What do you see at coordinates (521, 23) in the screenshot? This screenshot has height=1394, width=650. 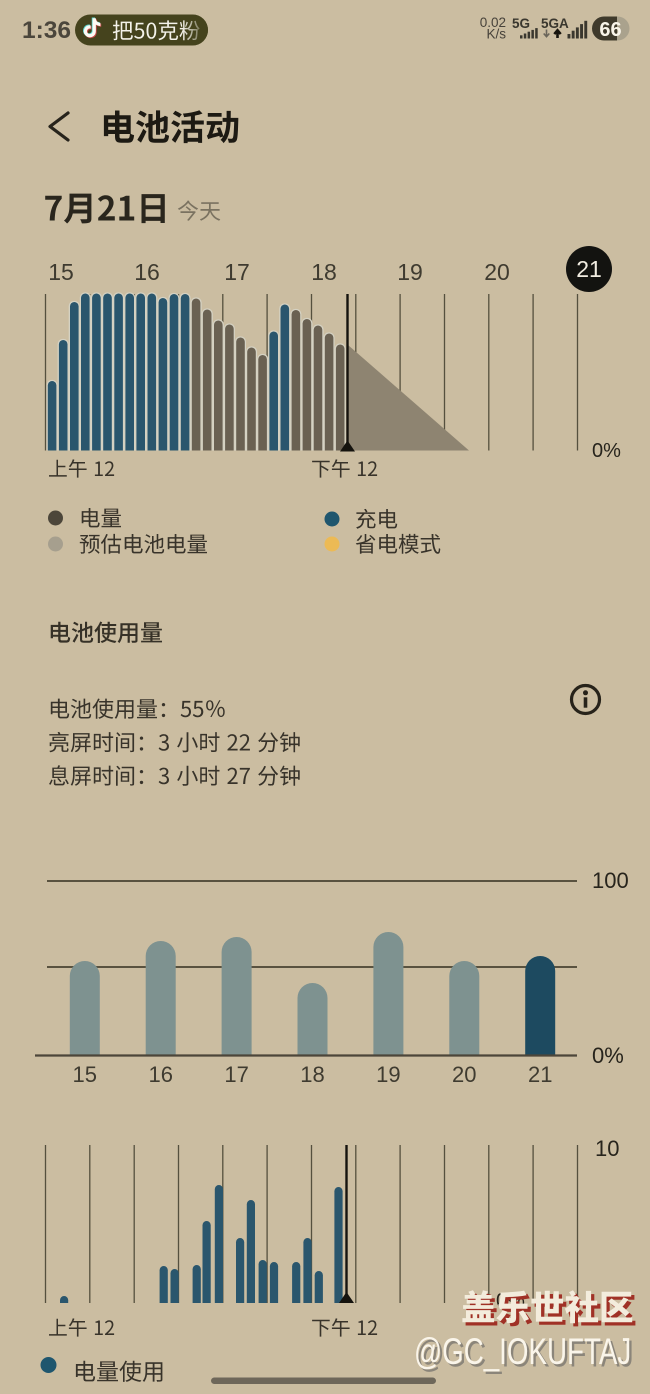 I see `svg-text: 5G` at bounding box center [521, 23].